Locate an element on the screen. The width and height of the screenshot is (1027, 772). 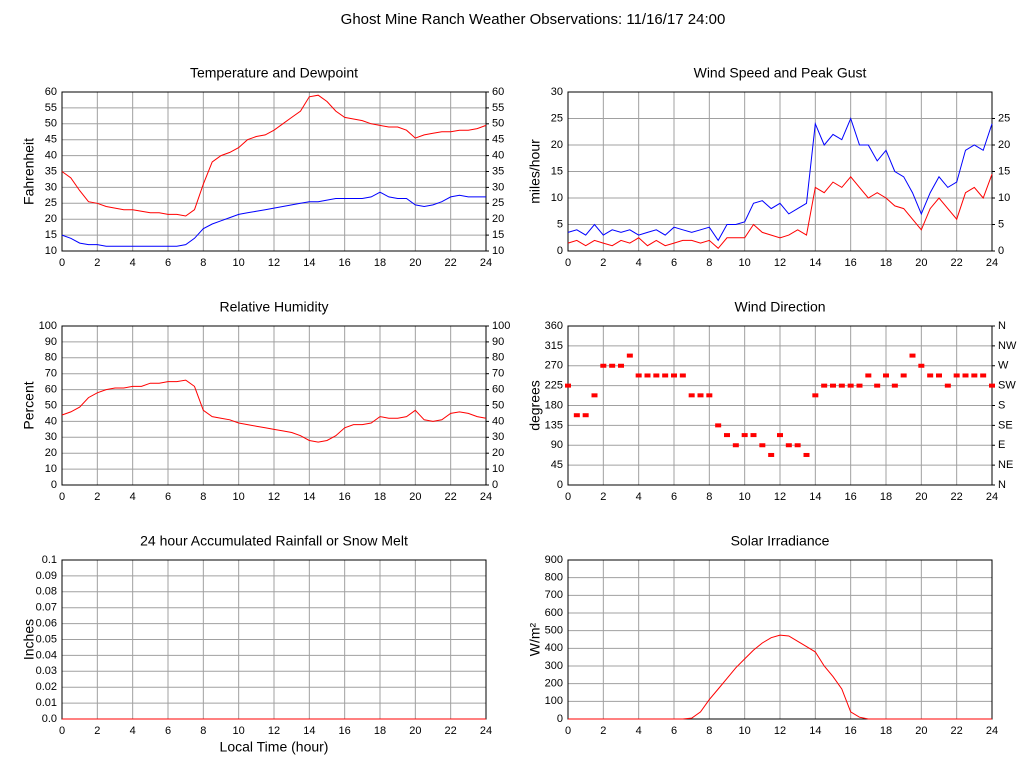
y2-tick-label: 5 is located at coordinates (1001, 224).